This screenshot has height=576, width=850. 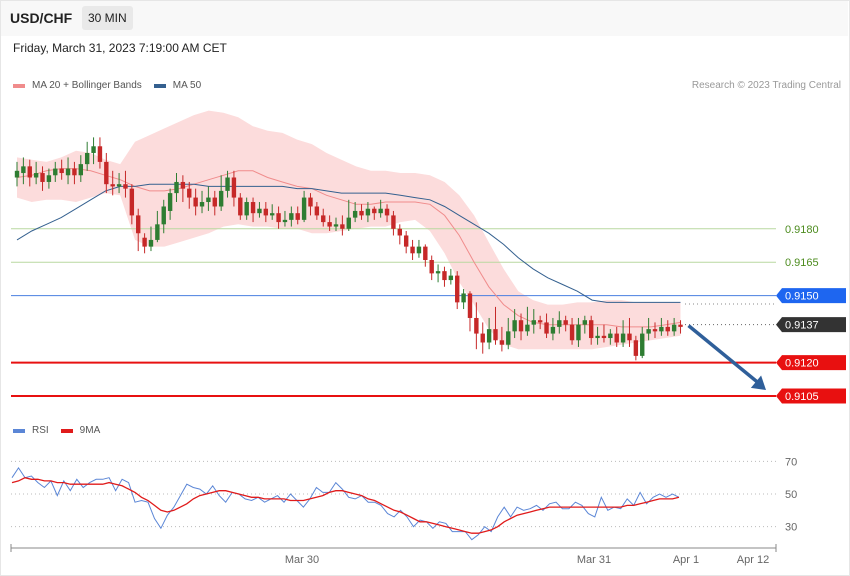 I want to click on header-bar, so click(x=424, y=18).